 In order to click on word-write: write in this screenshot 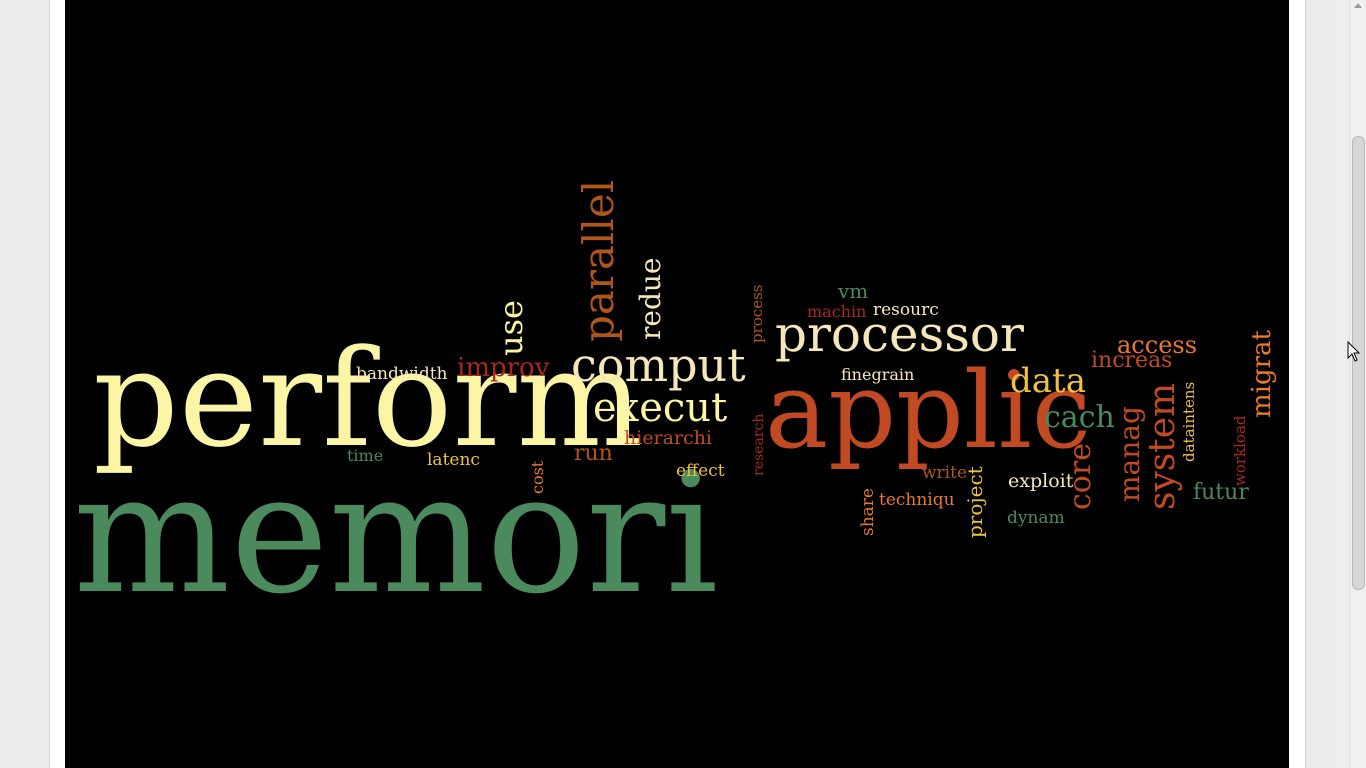, I will do `click(945, 473)`.